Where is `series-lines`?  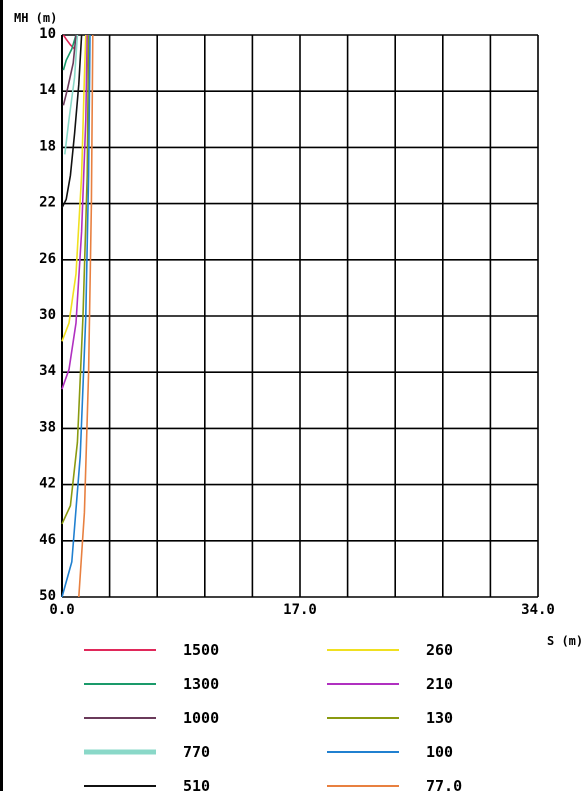
series-lines is located at coordinates (77, 316).